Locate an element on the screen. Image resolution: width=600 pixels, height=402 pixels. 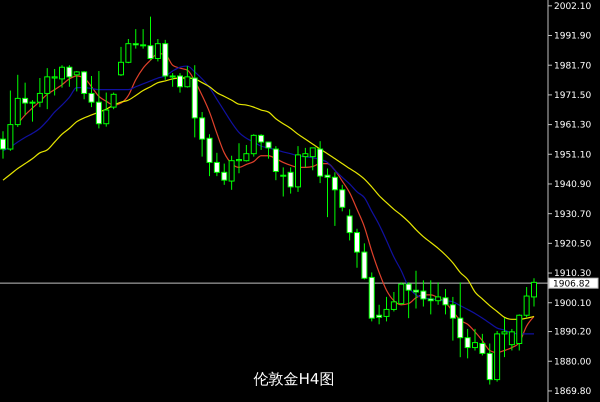
y-tick-label: 1930.70 is located at coordinates (573, 215).